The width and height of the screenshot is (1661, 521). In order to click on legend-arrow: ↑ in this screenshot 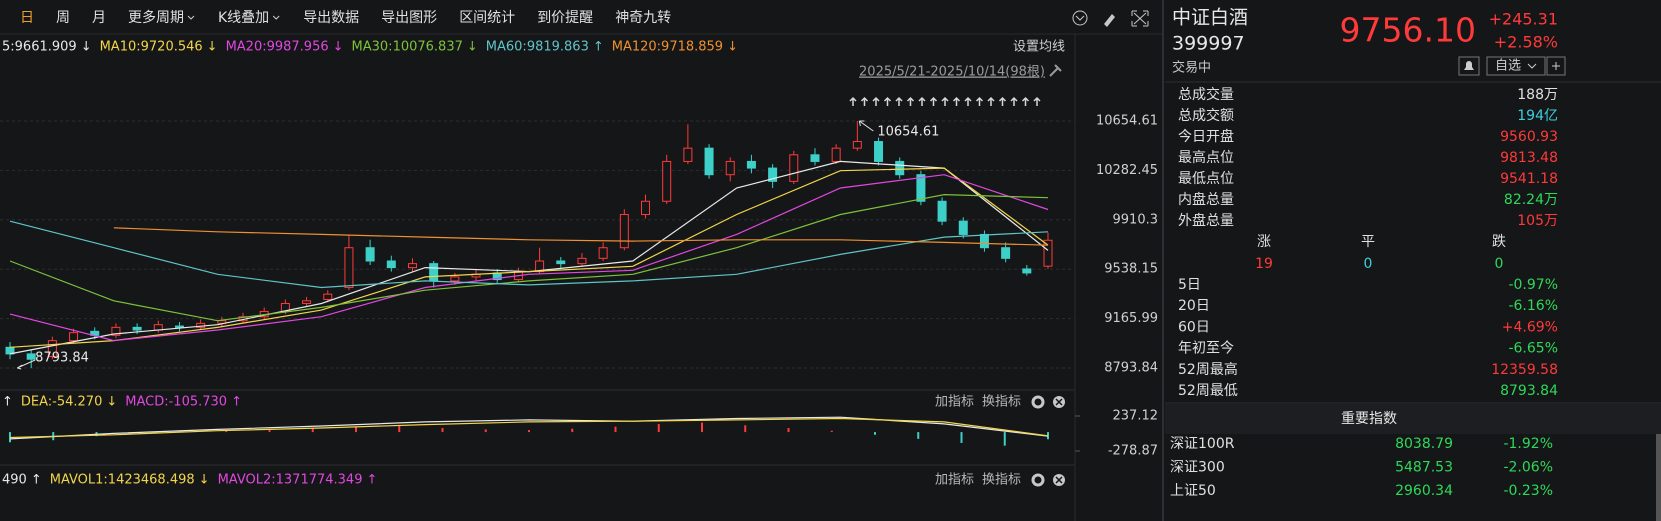, I will do `click(236, 402)`.